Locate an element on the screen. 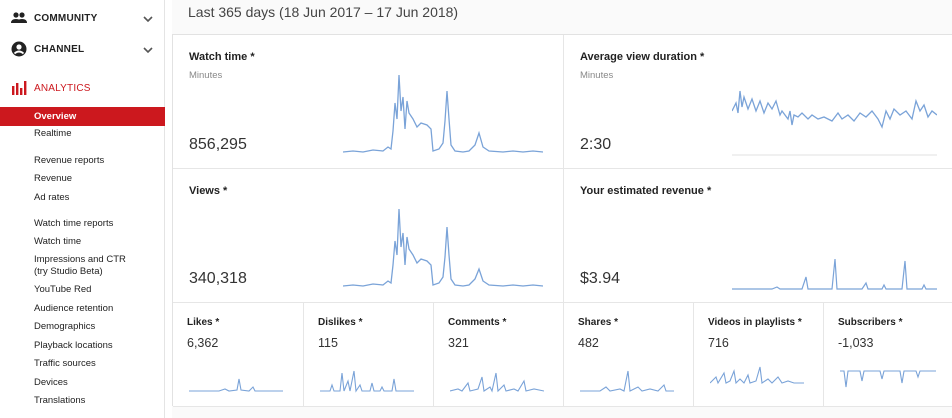 This screenshot has height=418, width=952. sidebar-item-youtube-red: YouTube Red is located at coordinates (63, 289).